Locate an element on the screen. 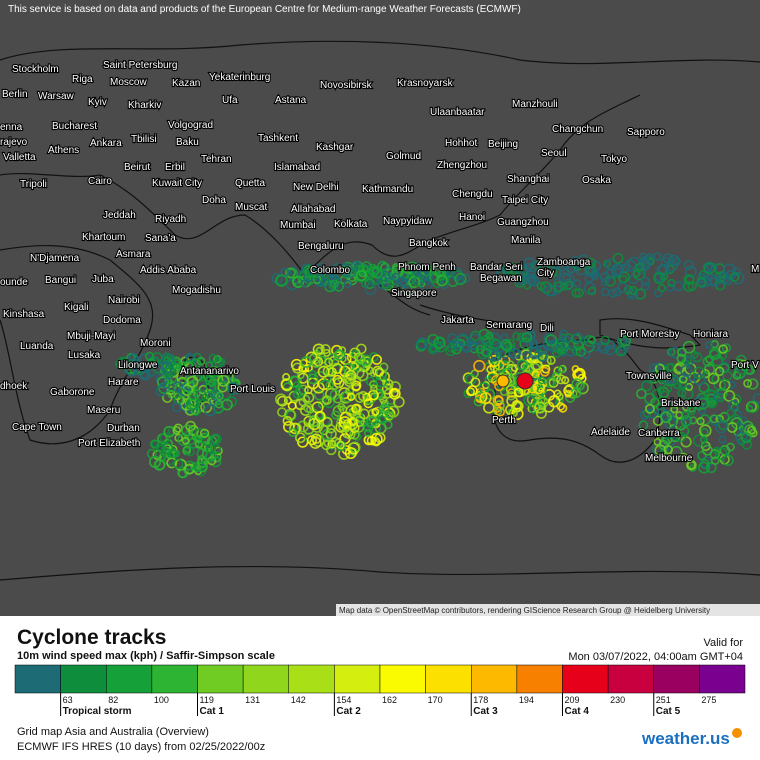 This screenshot has width=760, height=760. scale-value: 154 is located at coordinates (343, 700).